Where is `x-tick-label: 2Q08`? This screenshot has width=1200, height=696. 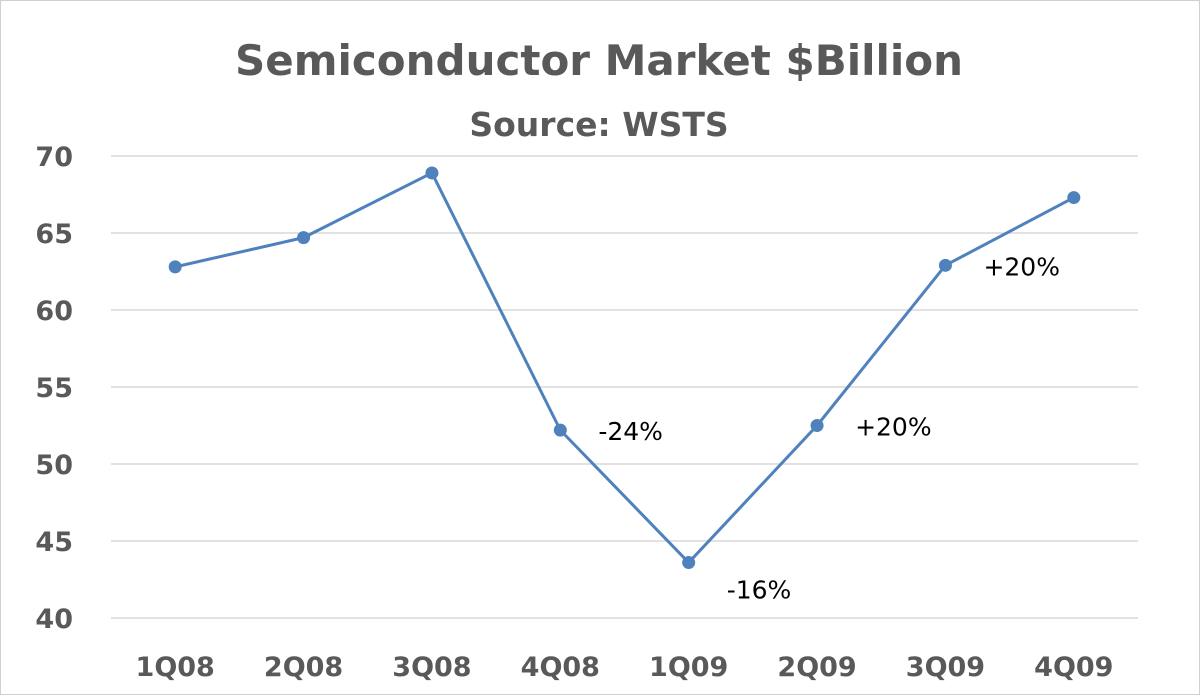
x-tick-label: 2Q08 is located at coordinates (303, 667).